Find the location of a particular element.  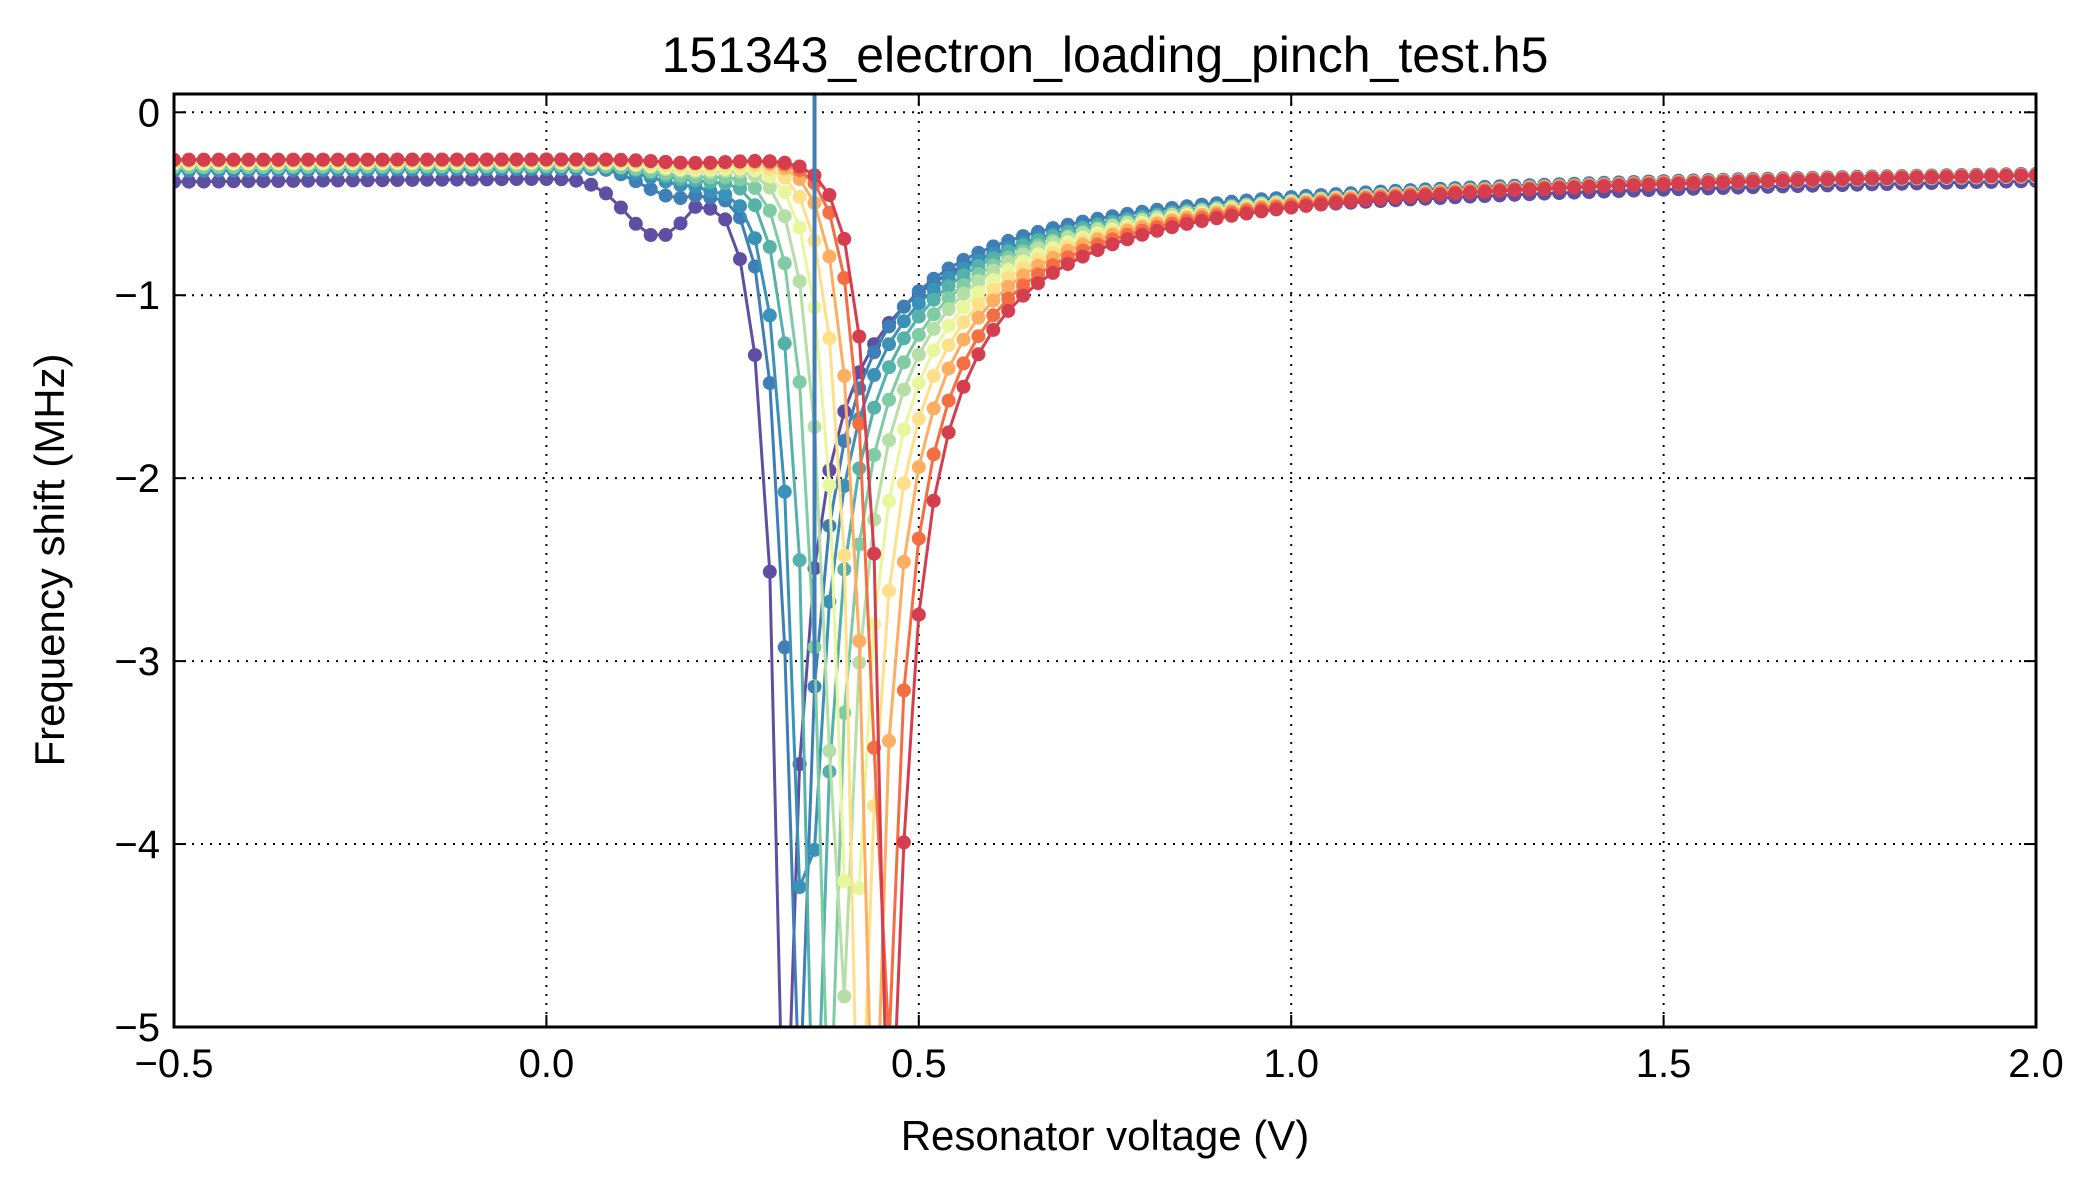

x-tick-label: 1.0 is located at coordinates (1291, 1064).